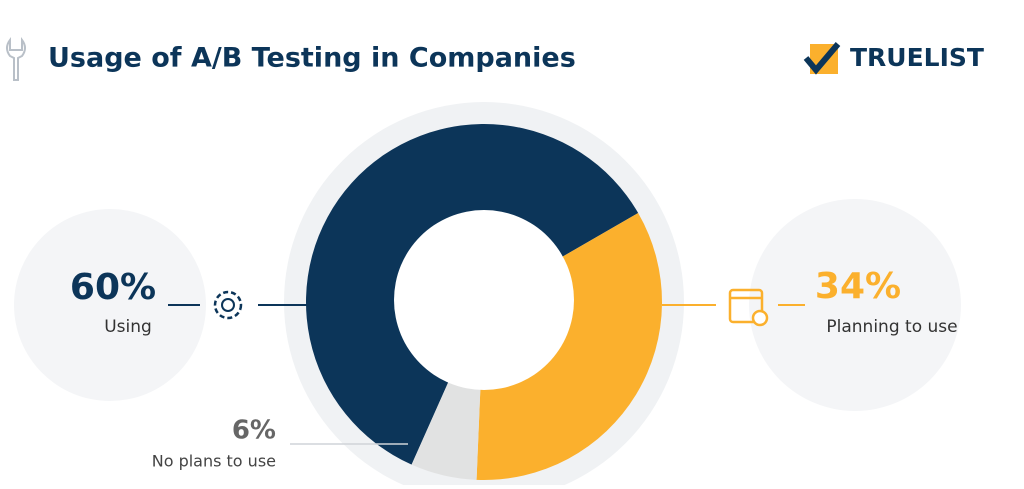 The height and width of the screenshot is (489, 1024). I want to click on clock-icon, so click(760, 318).